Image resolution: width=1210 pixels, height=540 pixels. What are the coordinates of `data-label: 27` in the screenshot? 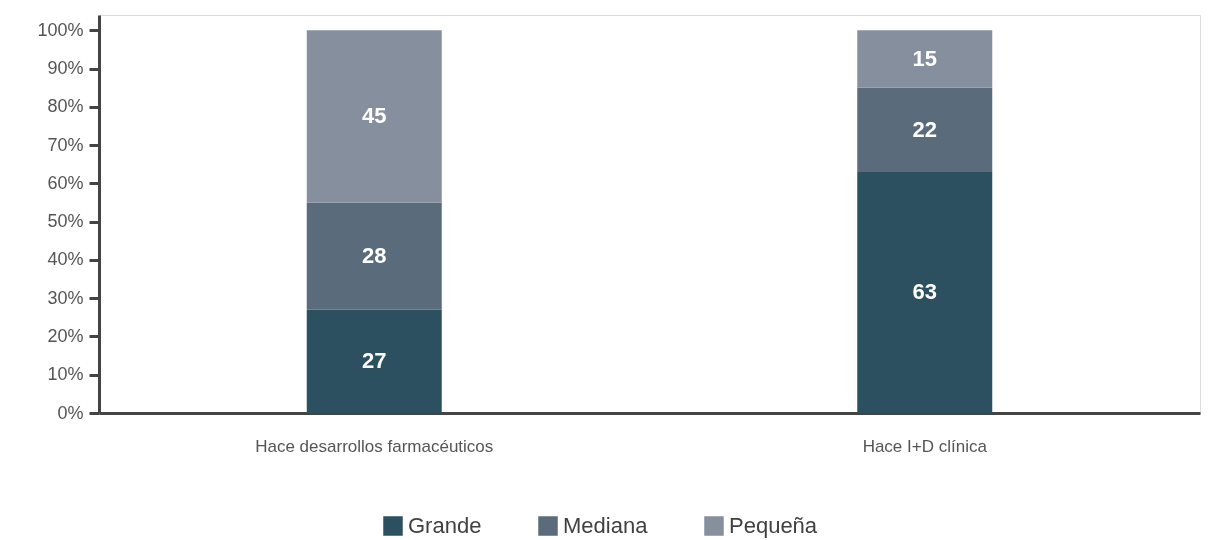 It's located at (374, 361).